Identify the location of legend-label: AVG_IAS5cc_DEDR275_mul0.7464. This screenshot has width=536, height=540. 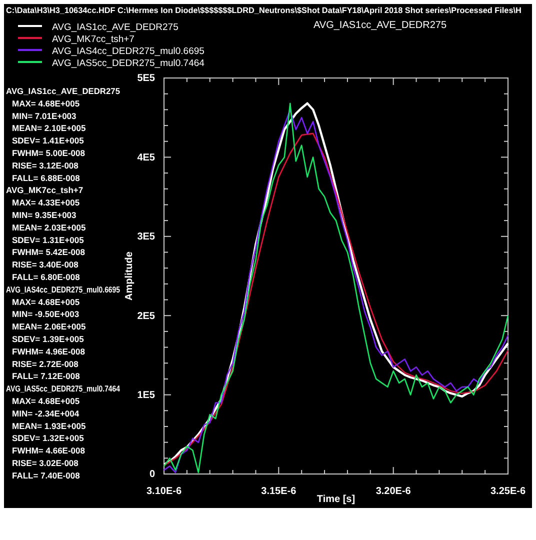
(128, 63).